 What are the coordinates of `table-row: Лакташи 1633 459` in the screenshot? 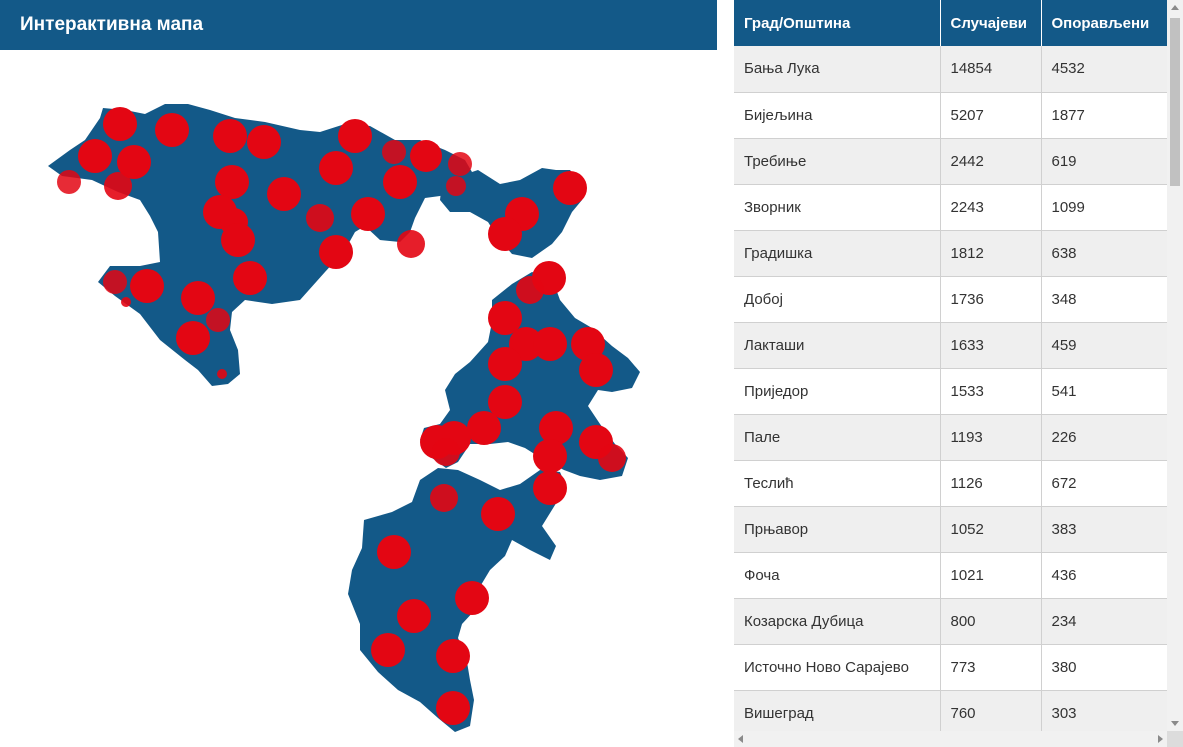 It's located at (951, 345).